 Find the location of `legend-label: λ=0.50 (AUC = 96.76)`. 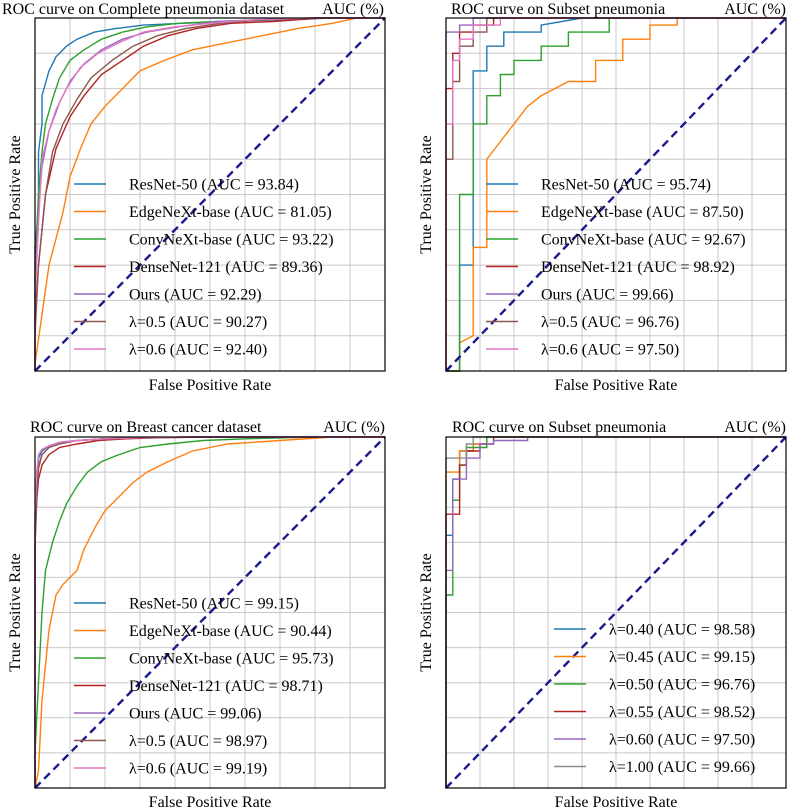

legend-label: λ=0.50 (AUC = 96.76) is located at coordinates (682, 685).